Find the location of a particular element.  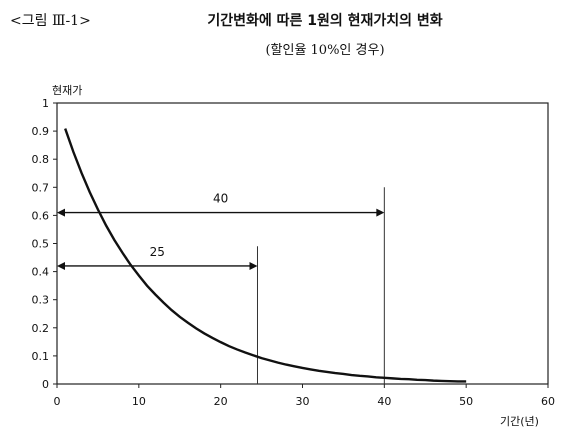

y-tick-label: 0.4 is located at coordinates (41, 272).